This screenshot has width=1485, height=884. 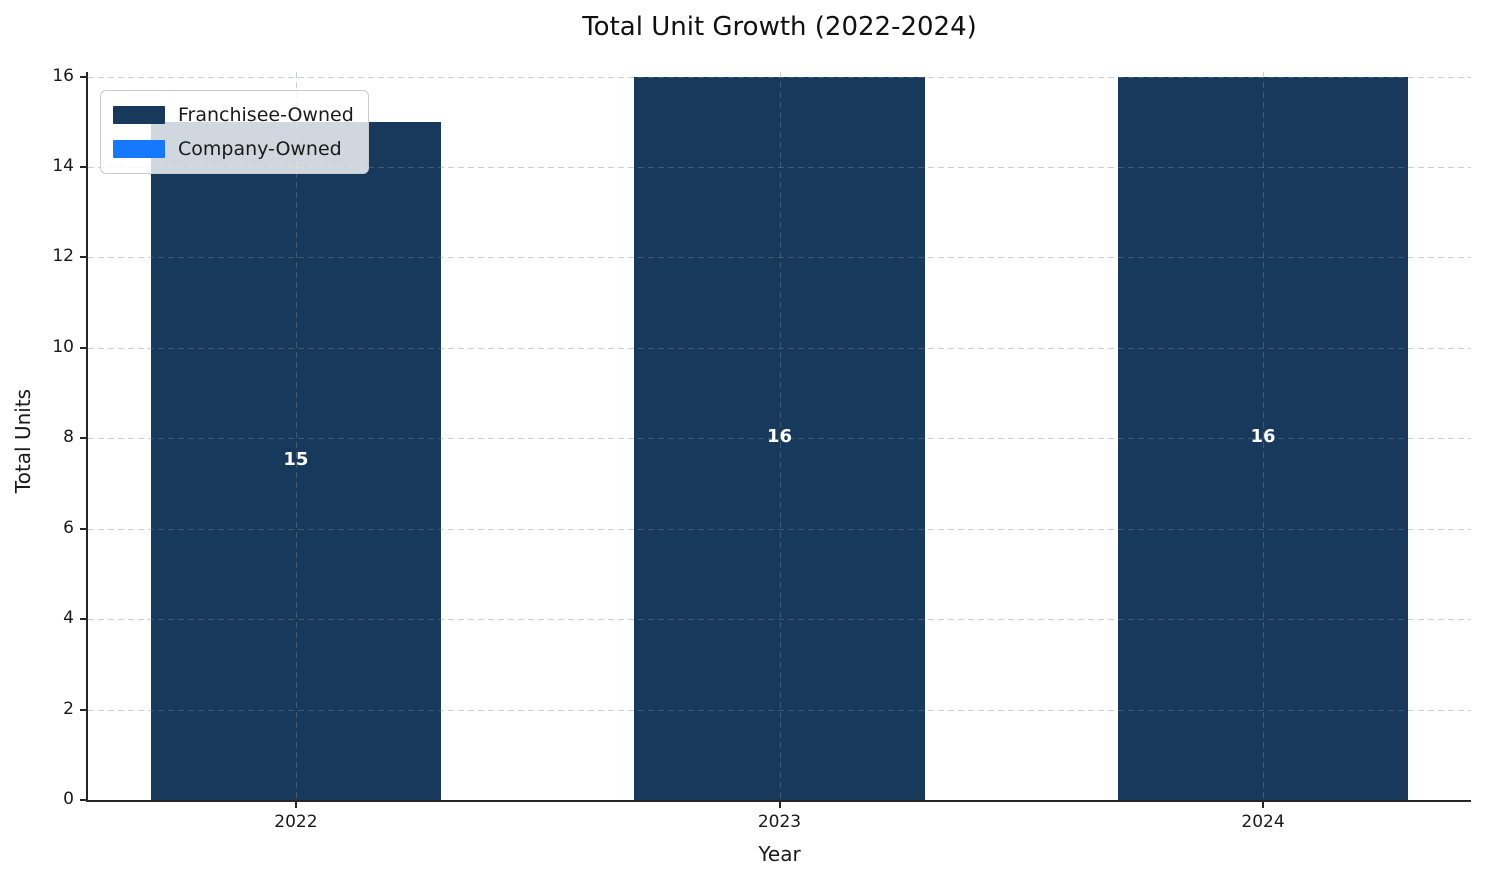 I want to click on legend-item-franchisee-owned: Franchisee-Owned, so click(x=233, y=115).